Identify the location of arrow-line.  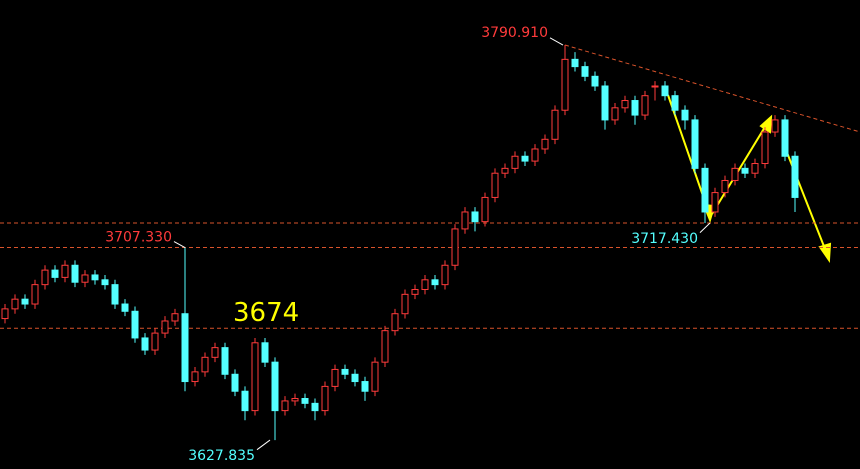
(740, 168).